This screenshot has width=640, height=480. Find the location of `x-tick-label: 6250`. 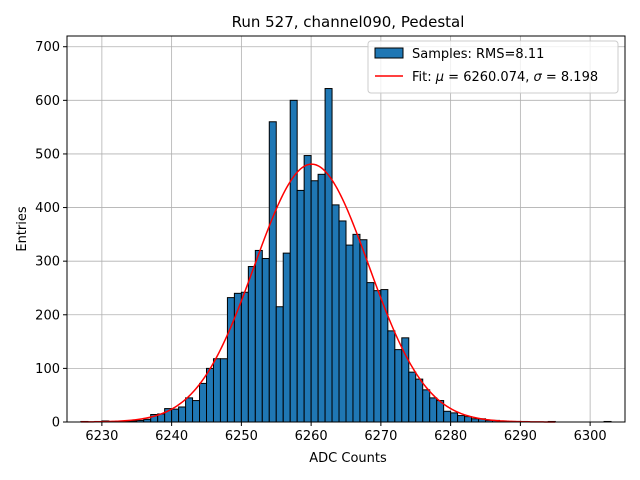

x-tick-label: 6250 is located at coordinates (241, 436).